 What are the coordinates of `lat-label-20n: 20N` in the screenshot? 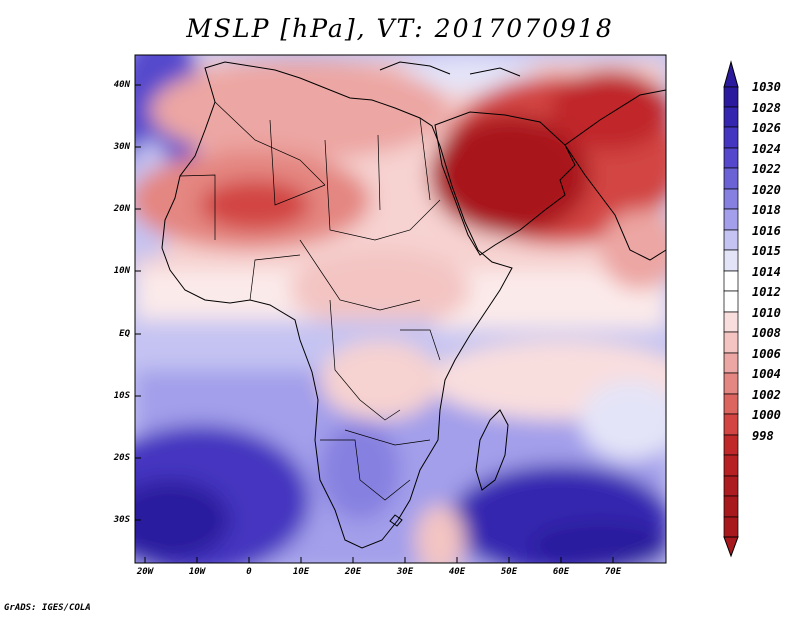 It's located at (121, 209).